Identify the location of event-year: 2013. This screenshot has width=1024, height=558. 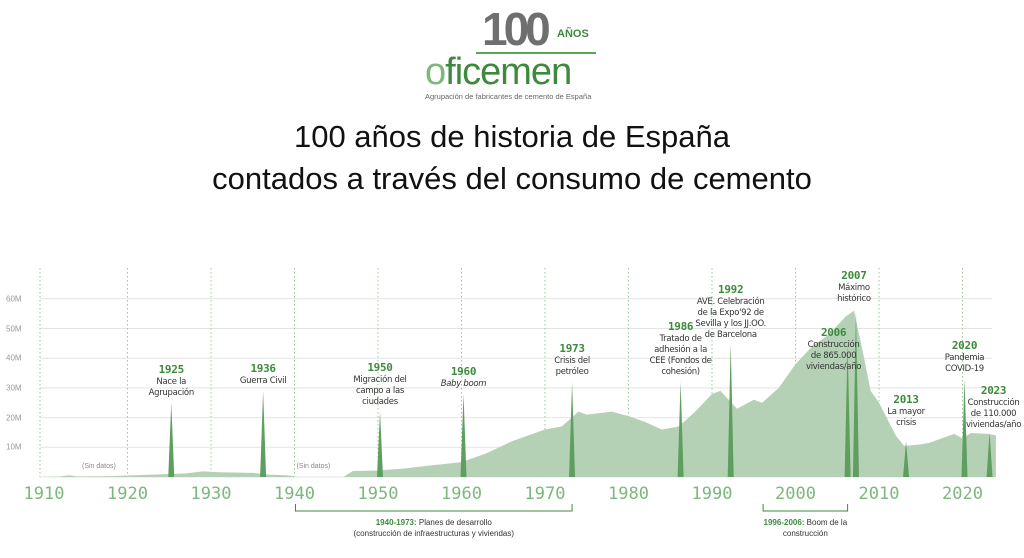
(906, 399).